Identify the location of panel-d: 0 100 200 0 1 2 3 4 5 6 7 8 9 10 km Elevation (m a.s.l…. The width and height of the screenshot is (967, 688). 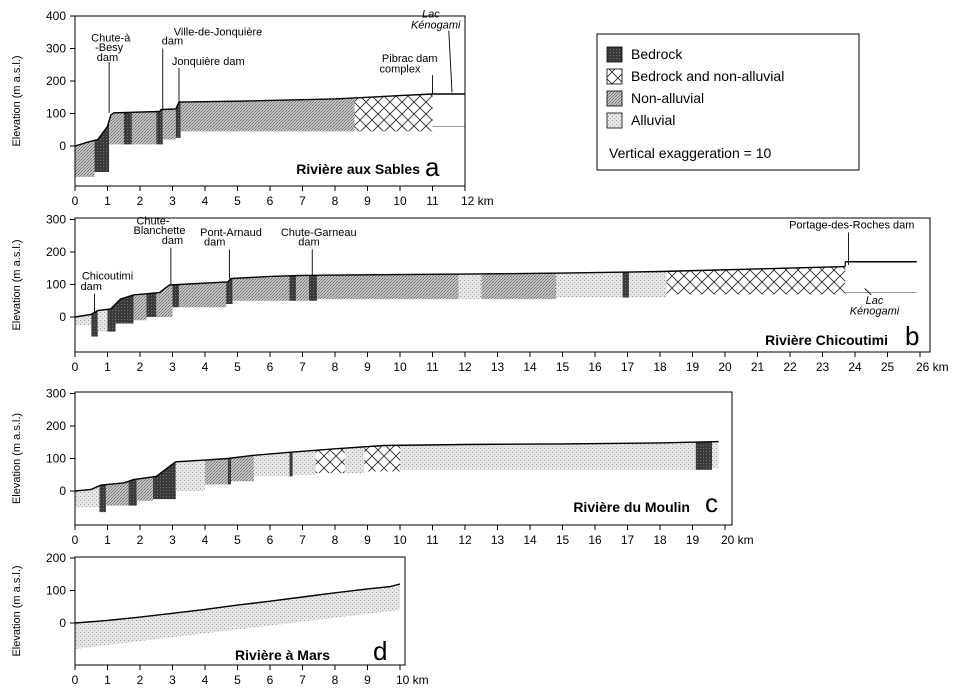
(220, 619).